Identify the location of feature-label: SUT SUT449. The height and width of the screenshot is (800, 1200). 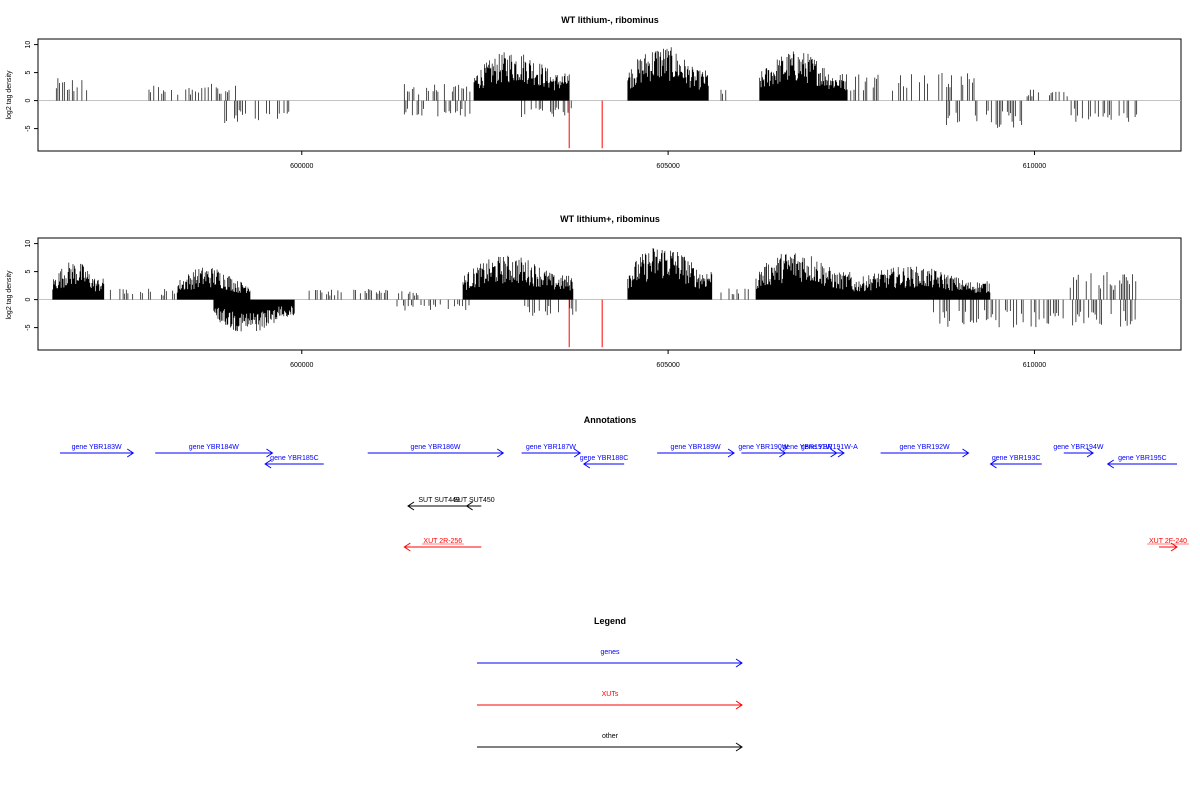
(439, 500).